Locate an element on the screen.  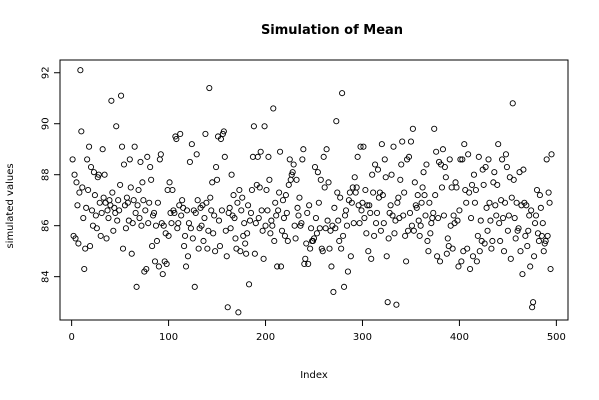
x-tick-label-5: 500 is located at coordinates (556, 337).